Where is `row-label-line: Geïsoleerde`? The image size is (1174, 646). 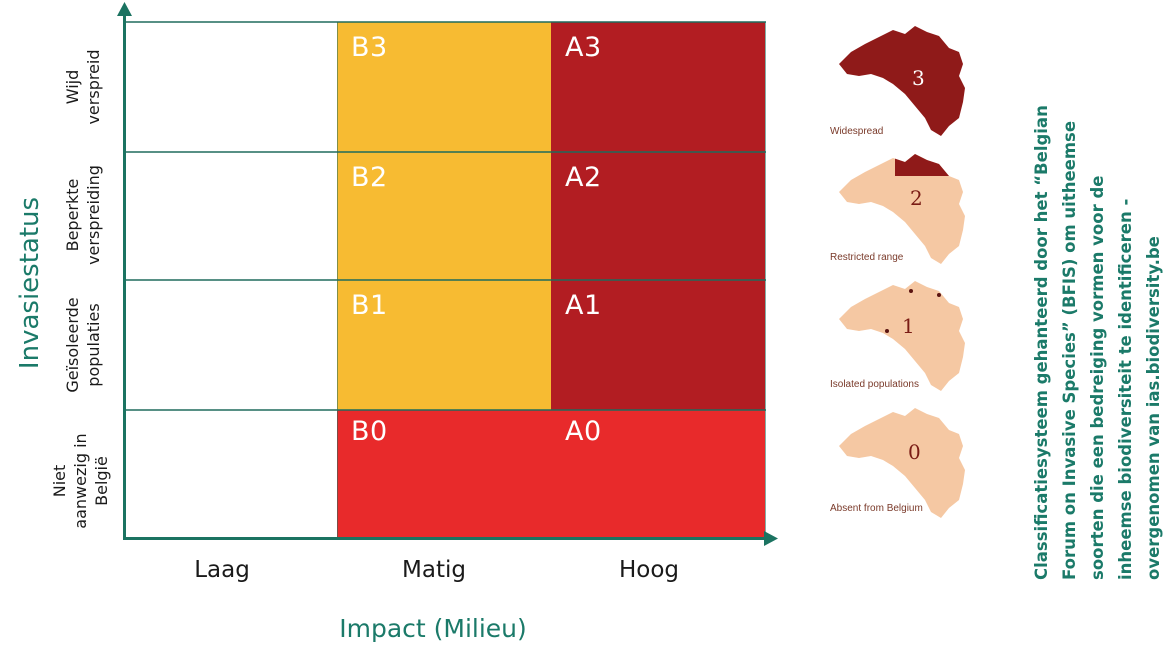 row-label-line: Geïsoleerde is located at coordinates (72, 345).